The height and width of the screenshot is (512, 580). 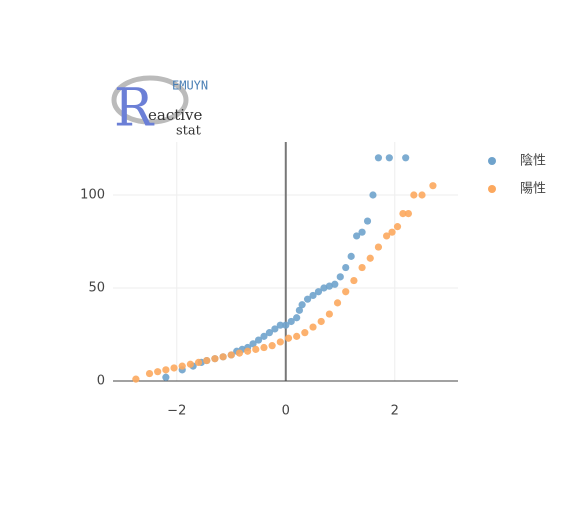 I want to click on y-tick-label: 50, so click(x=96, y=288).